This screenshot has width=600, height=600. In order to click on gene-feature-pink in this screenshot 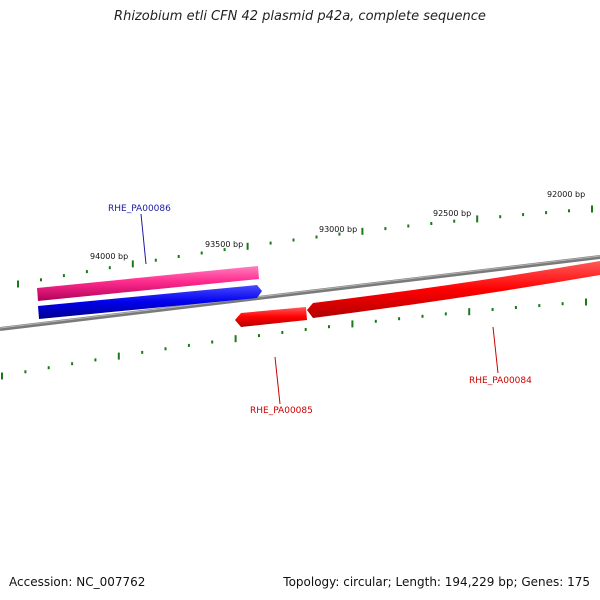, I will do `click(148, 283)`.